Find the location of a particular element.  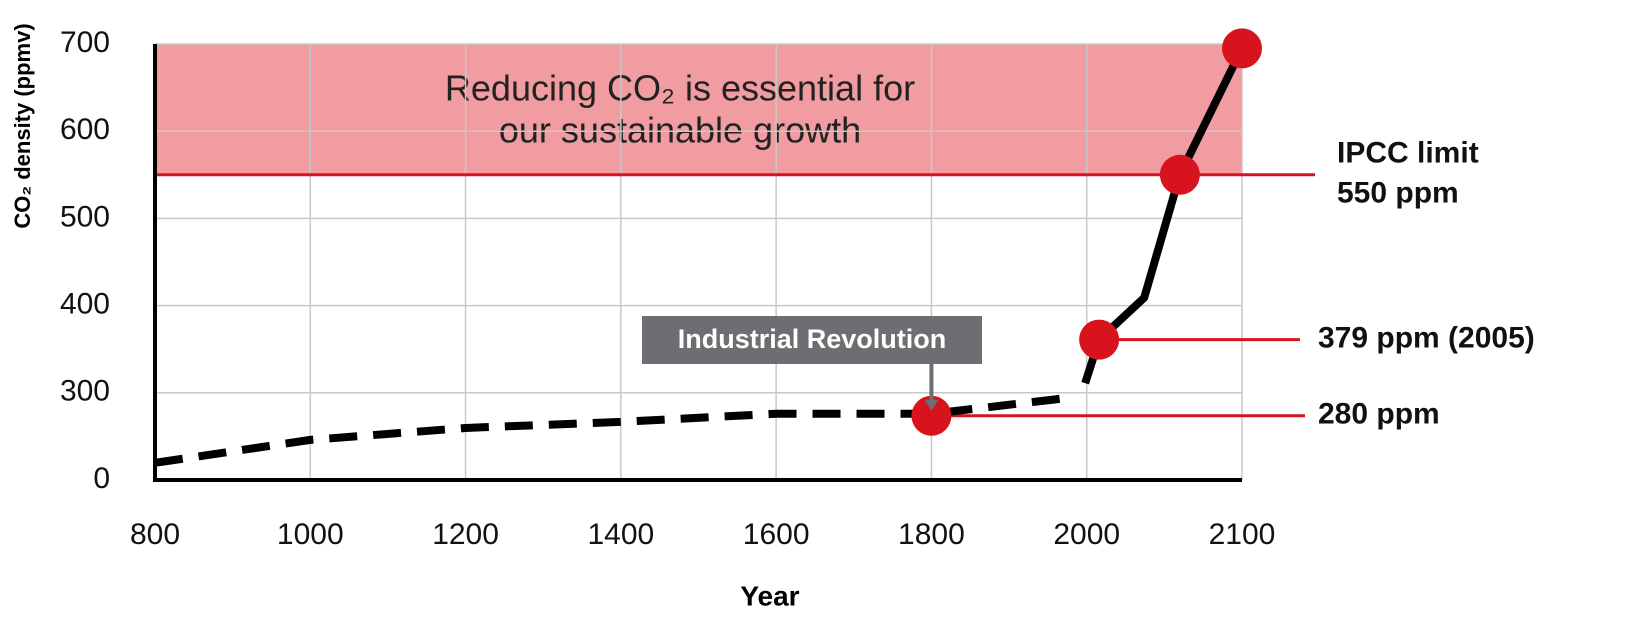

band-text: Reducing CO₂ is essential for is located at coordinates (680, 88).